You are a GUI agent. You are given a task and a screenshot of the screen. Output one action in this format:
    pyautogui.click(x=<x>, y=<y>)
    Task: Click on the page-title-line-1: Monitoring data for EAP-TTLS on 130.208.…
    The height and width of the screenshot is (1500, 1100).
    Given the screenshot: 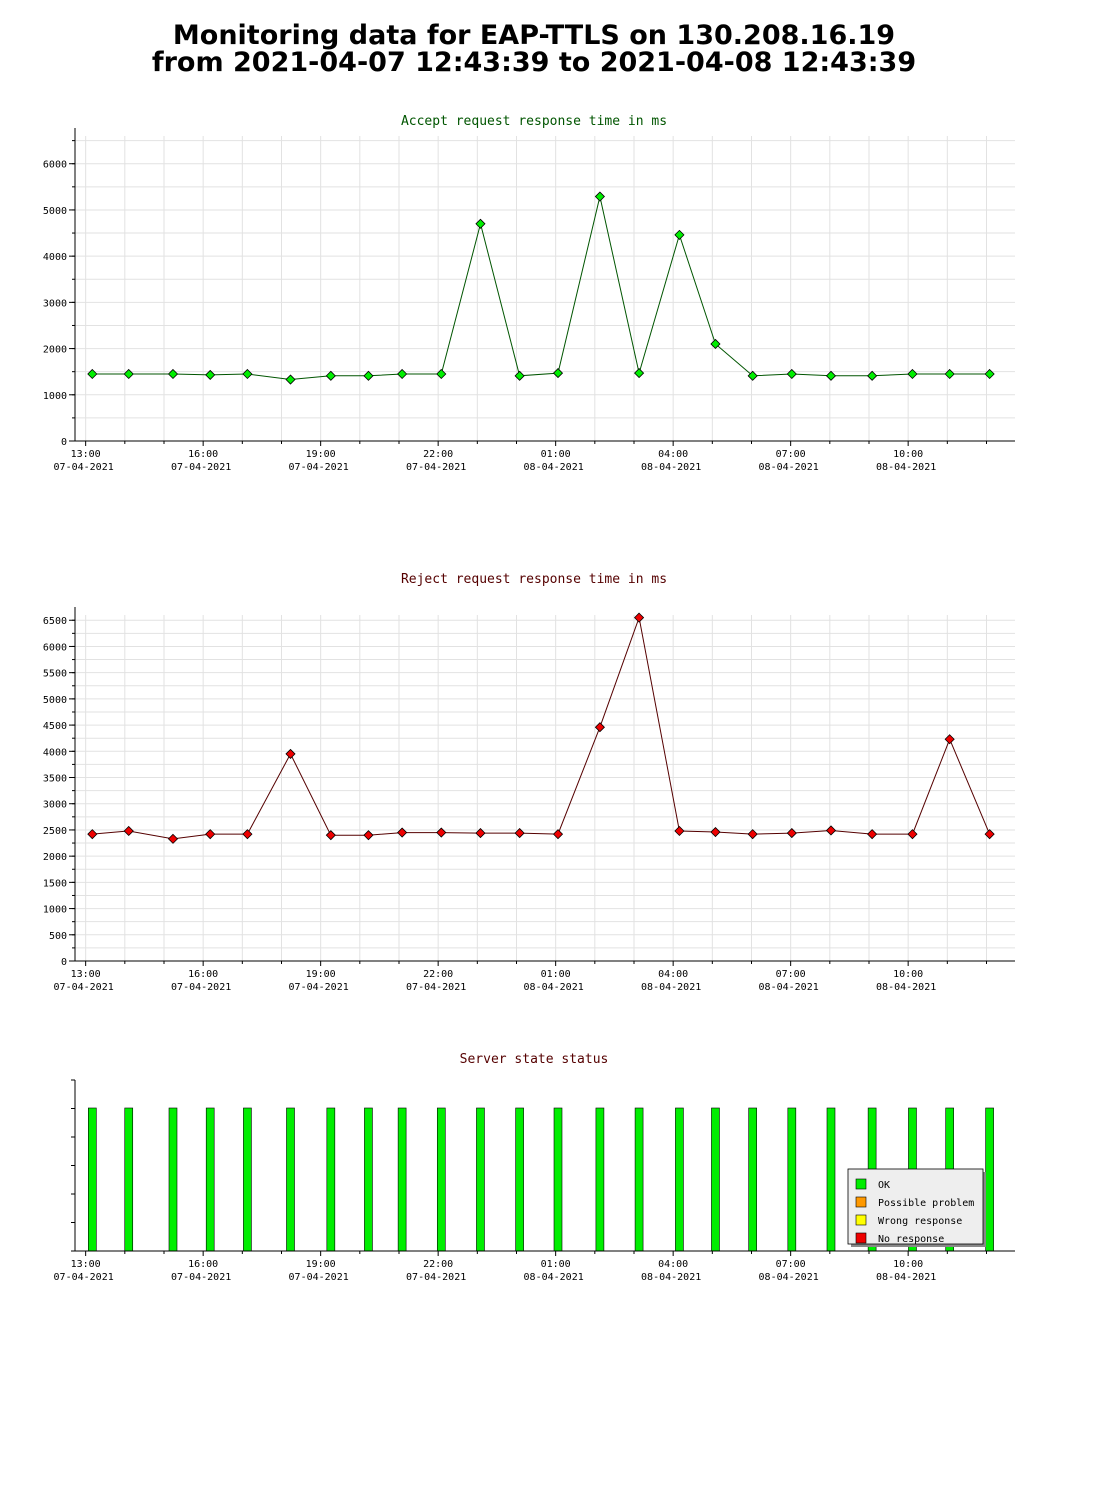 What is the action you would take?
    pyautogui.click(x=534, y=35)
    